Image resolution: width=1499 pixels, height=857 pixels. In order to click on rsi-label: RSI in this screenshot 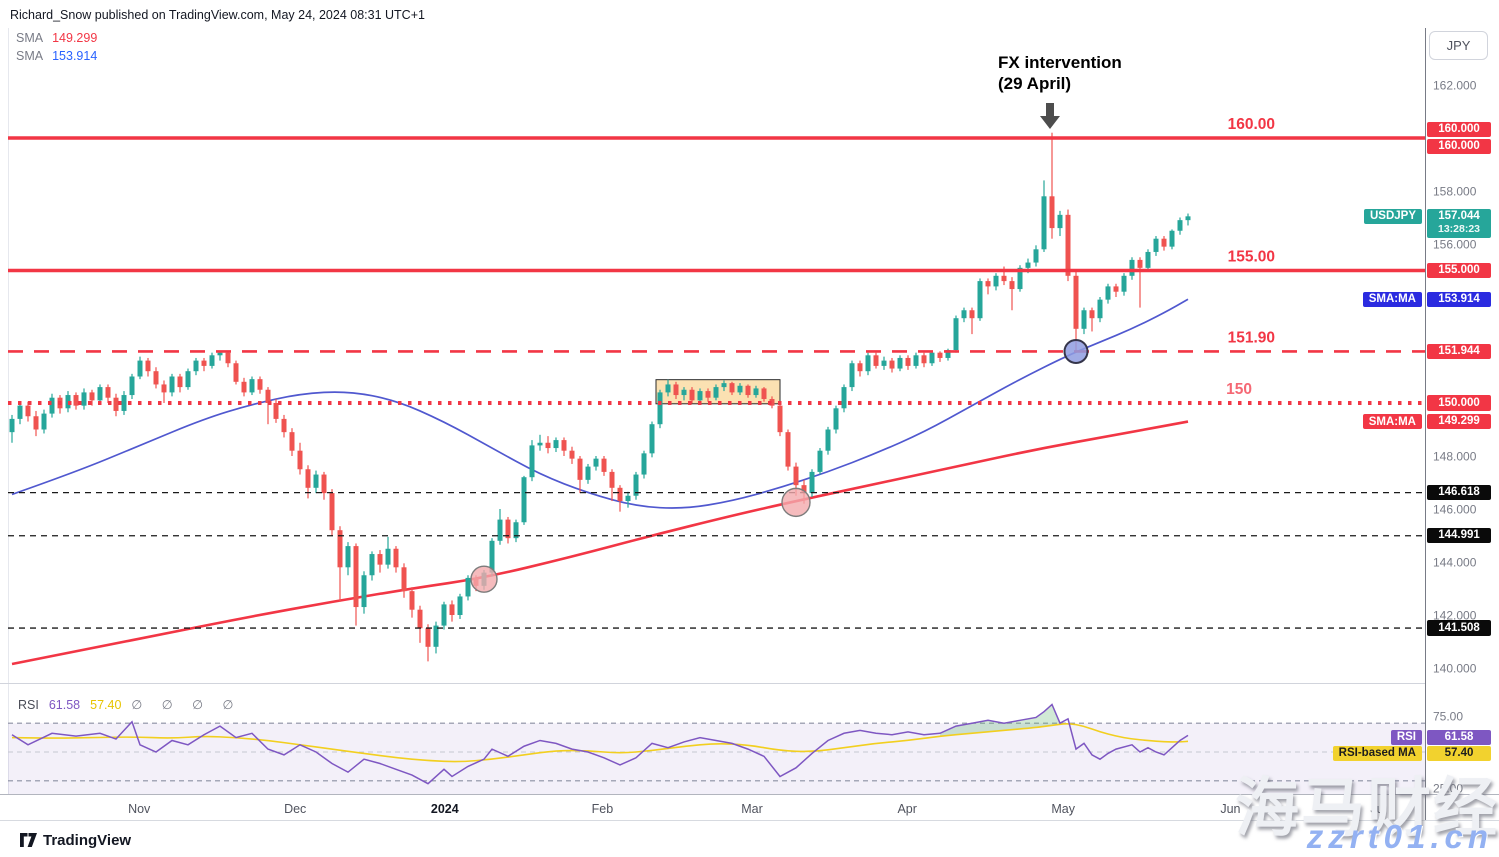, I will do `click(28, 705)`.